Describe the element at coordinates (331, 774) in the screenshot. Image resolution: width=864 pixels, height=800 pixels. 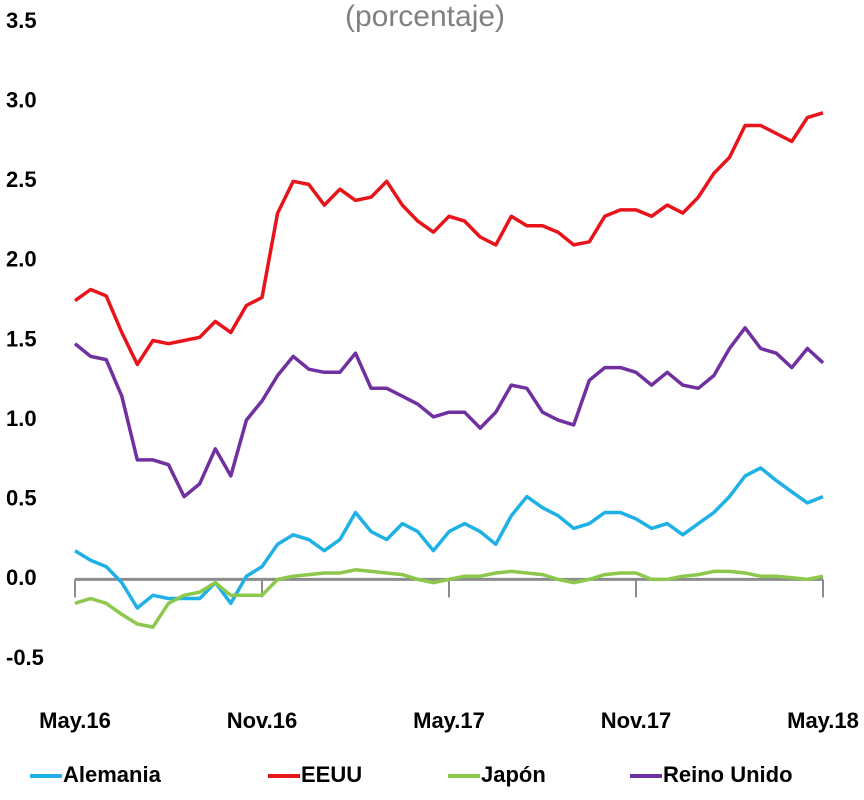
I see `legend-label: EEUU` at that location.